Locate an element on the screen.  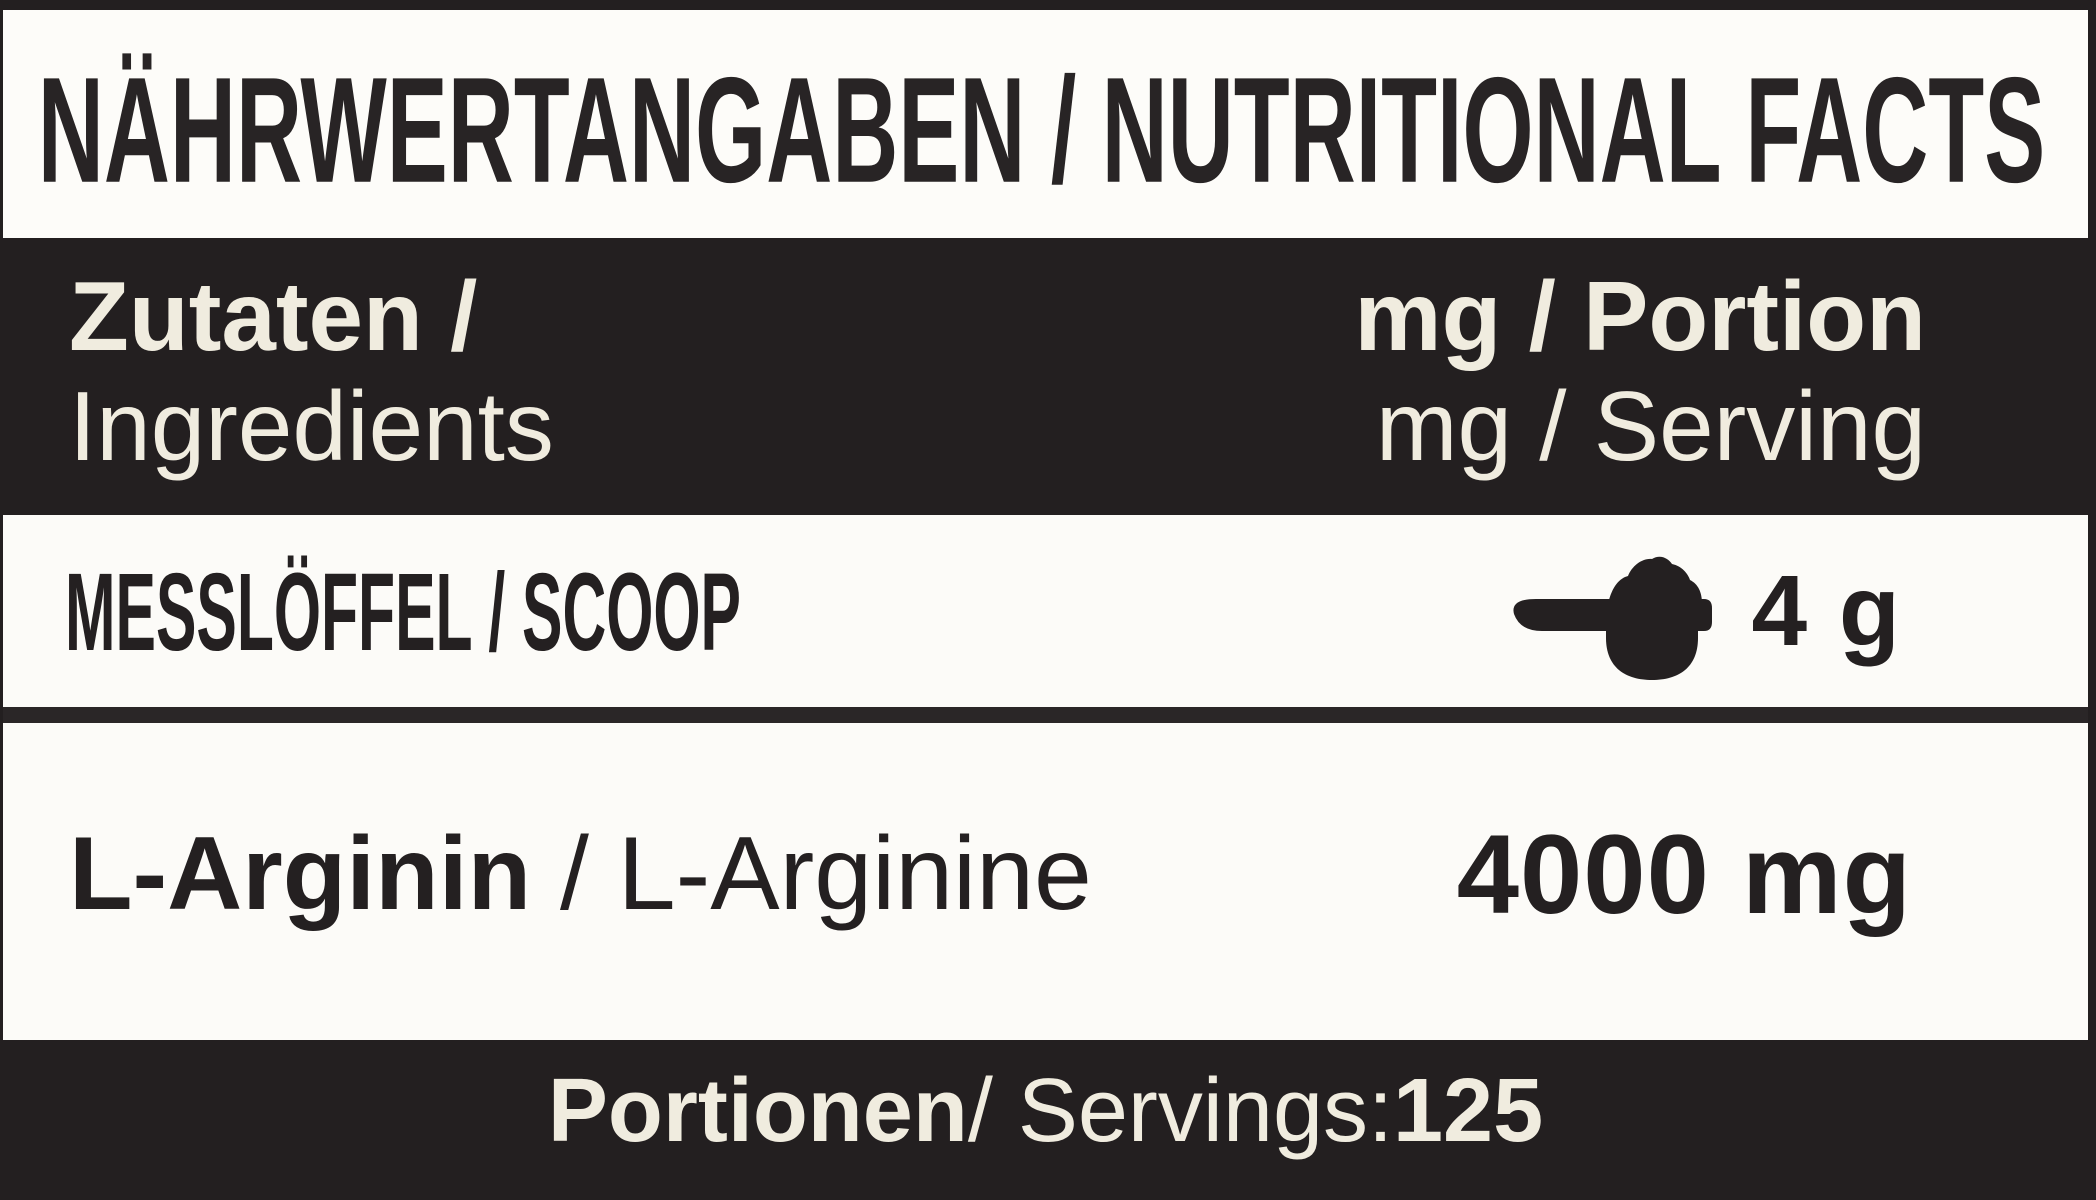
servings-count: 125 is located at coordinates (1468, 1110).